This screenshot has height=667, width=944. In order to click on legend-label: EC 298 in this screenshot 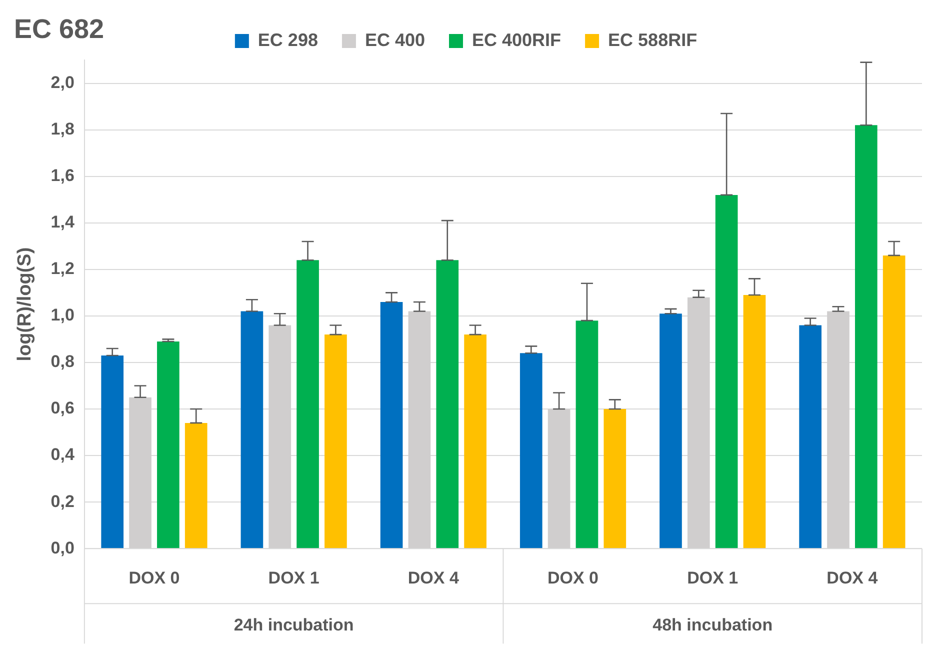, I will do `click(288, 40)`.